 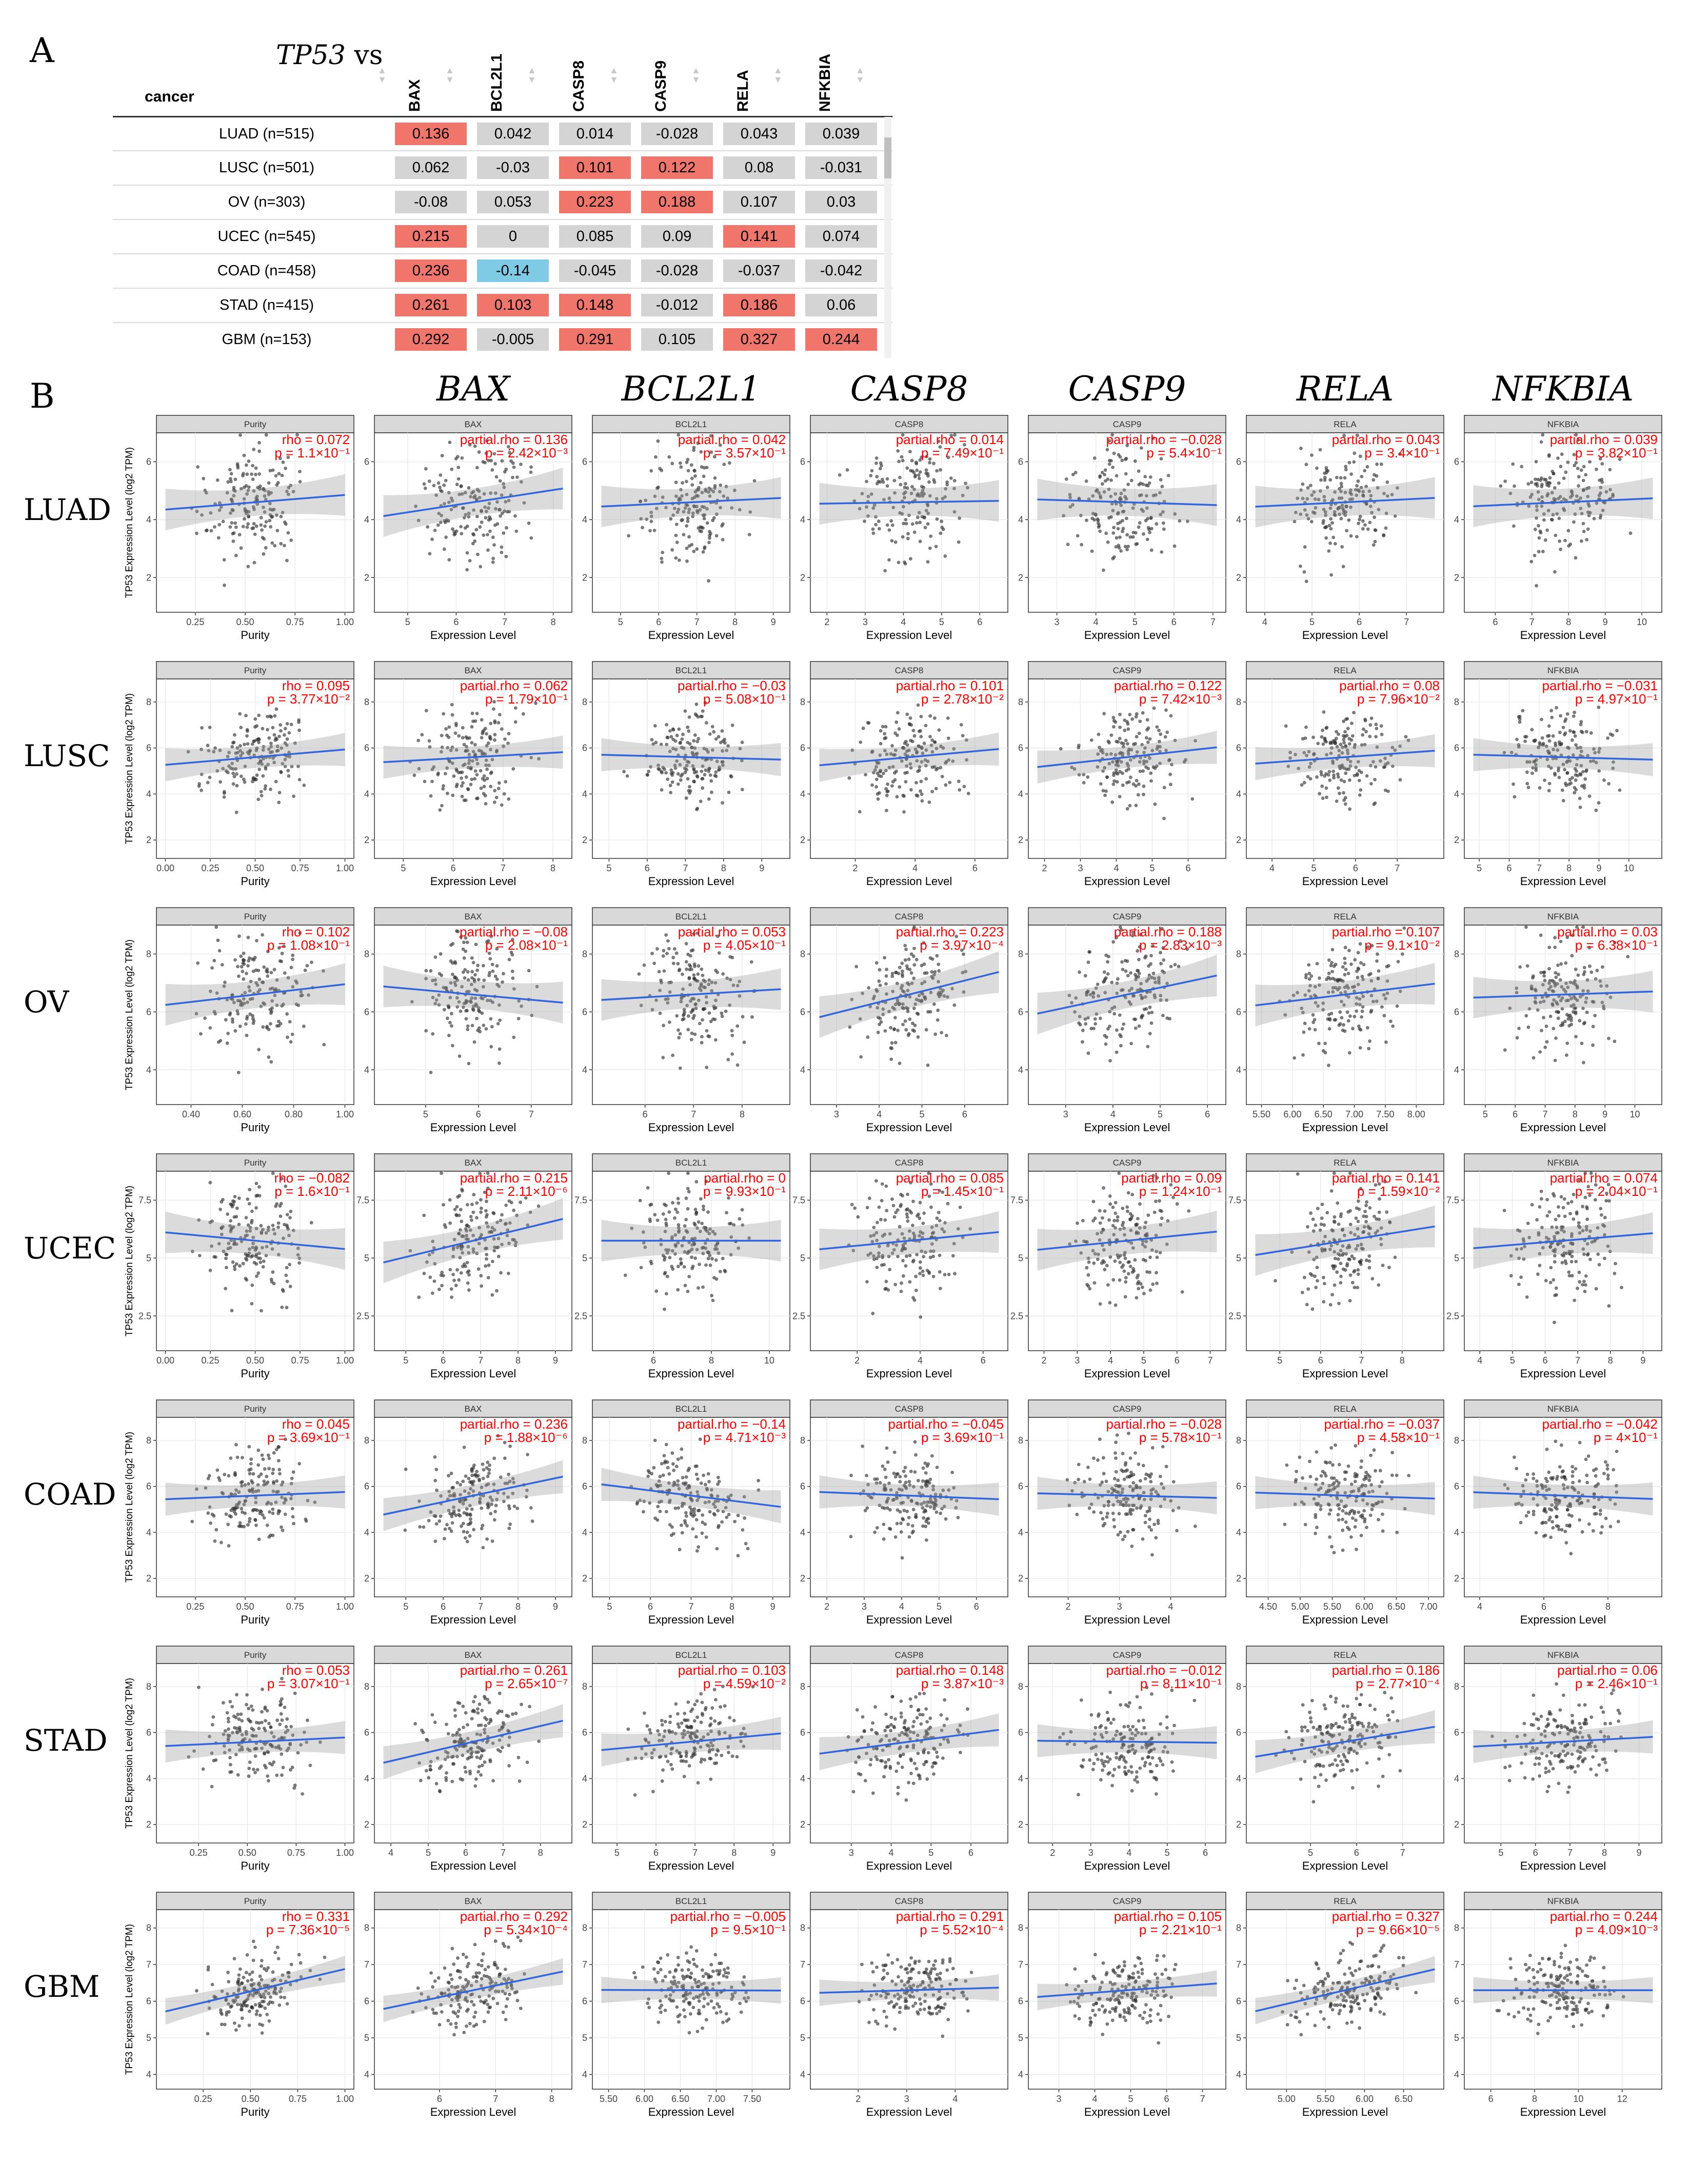 I want to click on gene-header-bcl2l1: BCL2L1, so click(x=496, y=83).